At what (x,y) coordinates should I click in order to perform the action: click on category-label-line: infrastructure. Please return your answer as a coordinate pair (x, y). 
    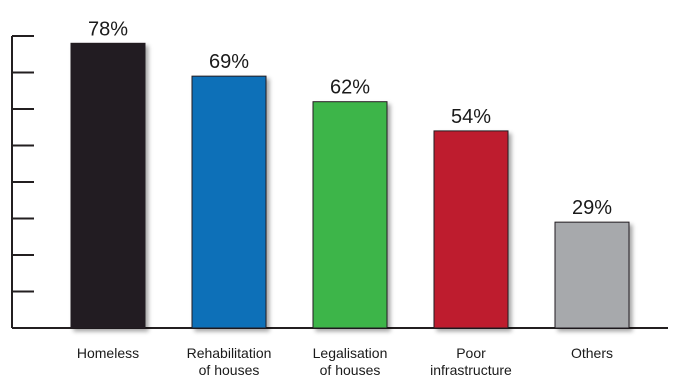
    Looking at the image, I should click on (471, 370).